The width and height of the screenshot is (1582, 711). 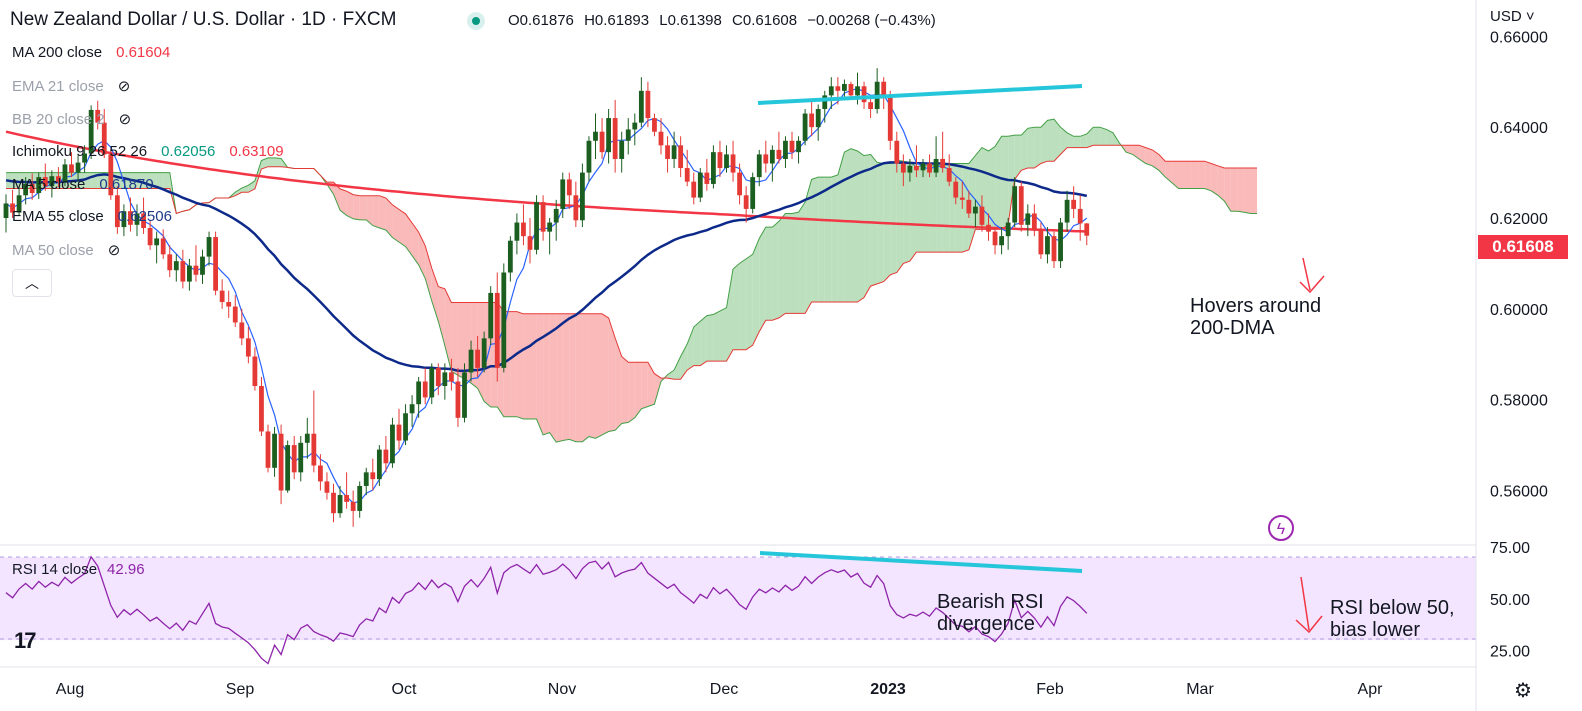 I want to click on gear-icon: ⚙, so click(x=1523, y=691).